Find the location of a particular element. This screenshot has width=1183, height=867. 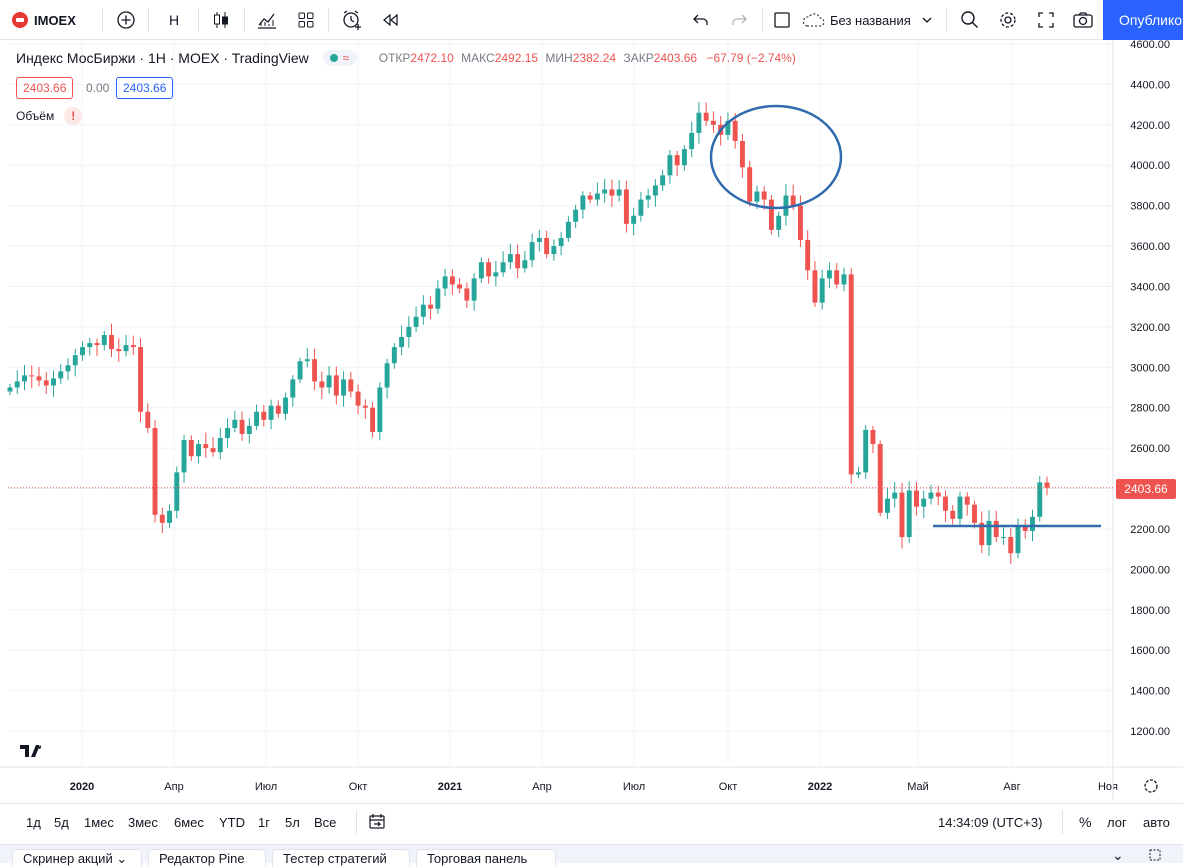

templates-button is located at coordinates (306, 20).